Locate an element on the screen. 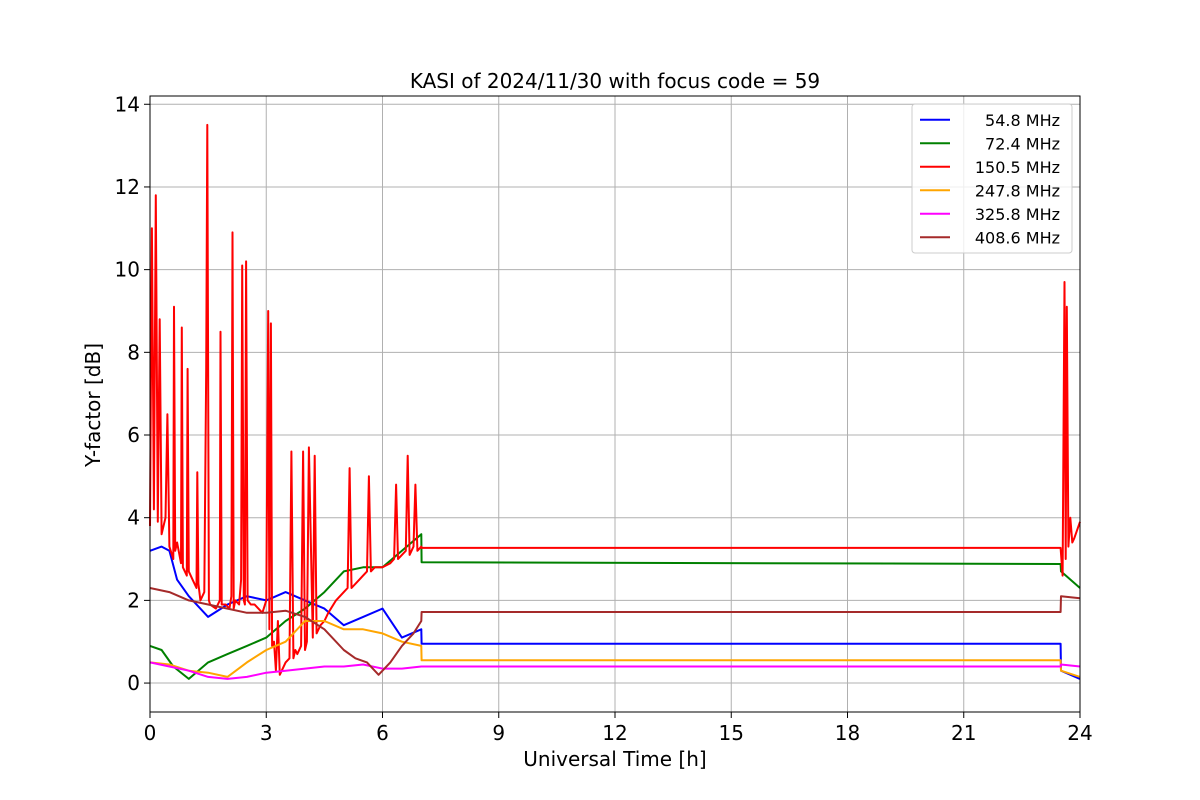 The height and width of the screenshot is (800, 1200). y-axis-label: Y-factor [dB] is located at coordinates (93, 405).